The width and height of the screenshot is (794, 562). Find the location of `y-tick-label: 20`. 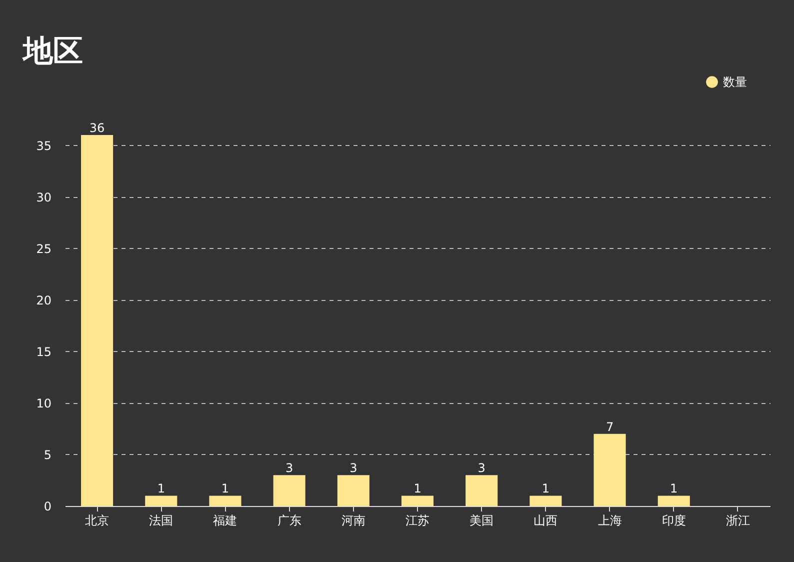

y-tick-label: 20 is located at coordinates (44, 300).